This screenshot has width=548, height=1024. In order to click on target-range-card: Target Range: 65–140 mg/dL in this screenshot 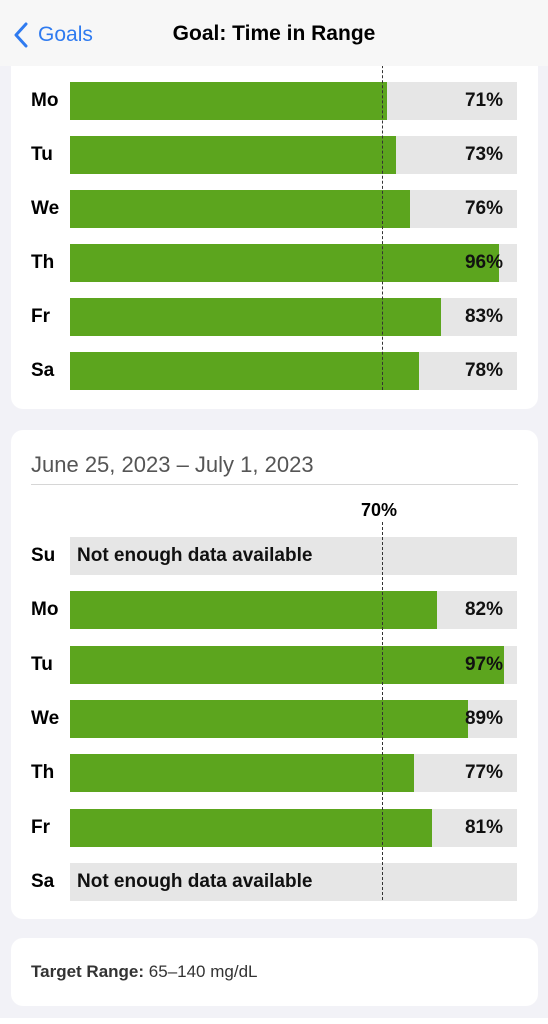, I will do `click(274, 972)`.